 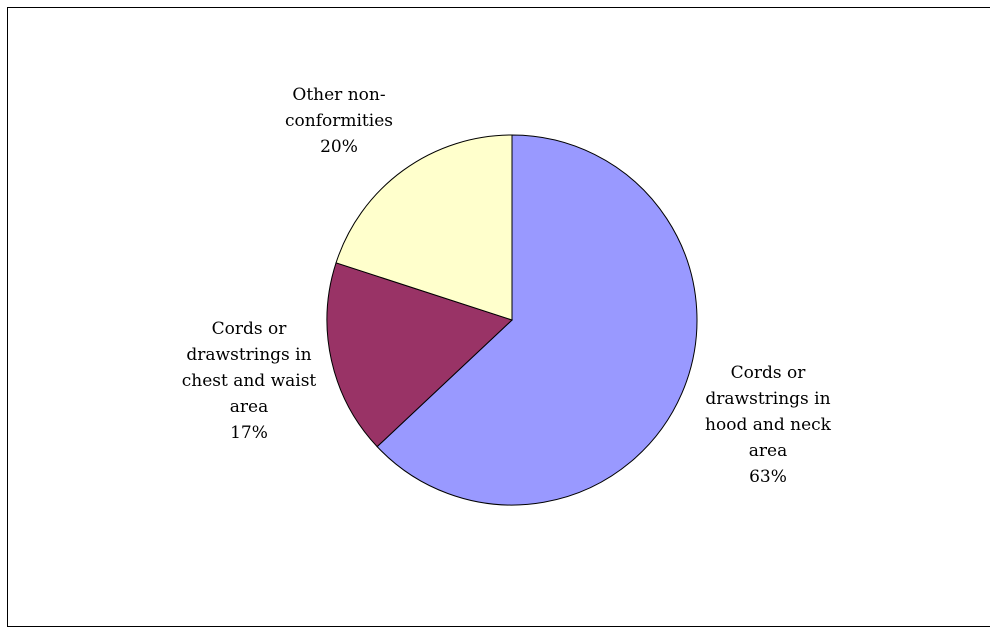 I want to click on slice-label-3: Other non-conformities 20%, so click(x=339, y=121).